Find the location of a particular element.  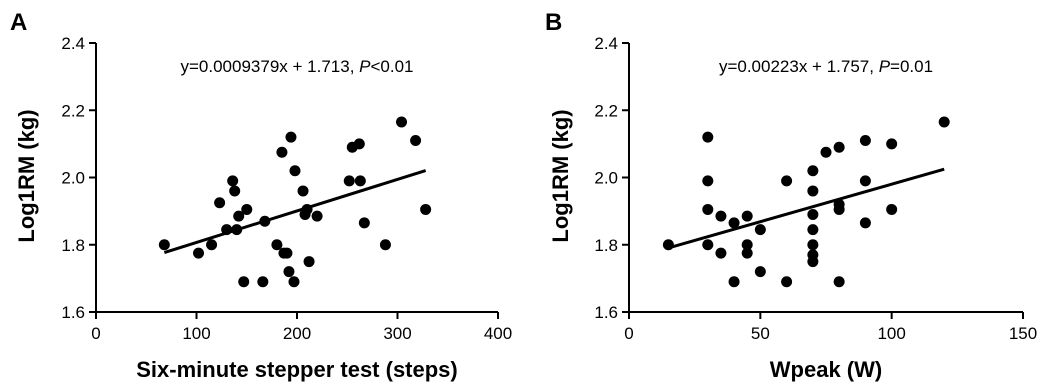

y-tick-label-b: 2.0 is located at coordinates (606, 178).